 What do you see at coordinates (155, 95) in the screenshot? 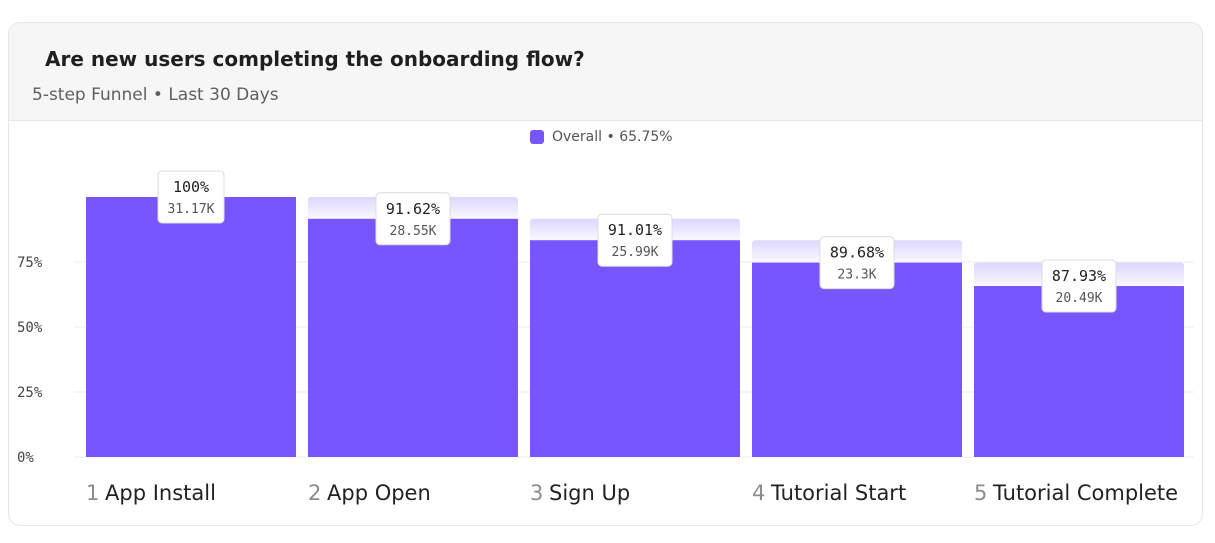
I see `chart-subtitle: 5-step Funnel • Last 30 Days` at bounding box center [155, 95].